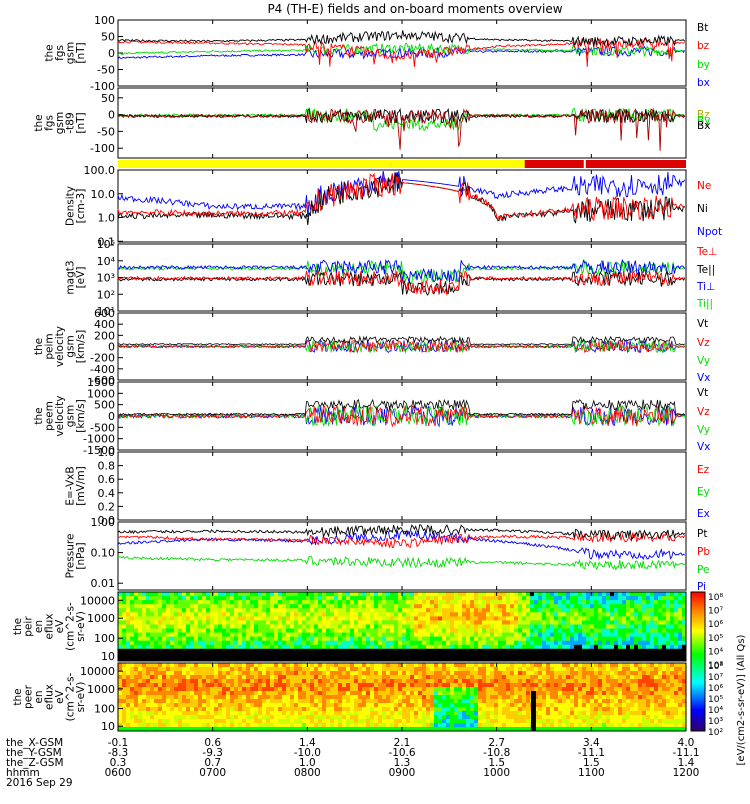 The width and height of the screenshot is (750, 804). I want to click on y-tick-label: 10.0, so click(103, 194).